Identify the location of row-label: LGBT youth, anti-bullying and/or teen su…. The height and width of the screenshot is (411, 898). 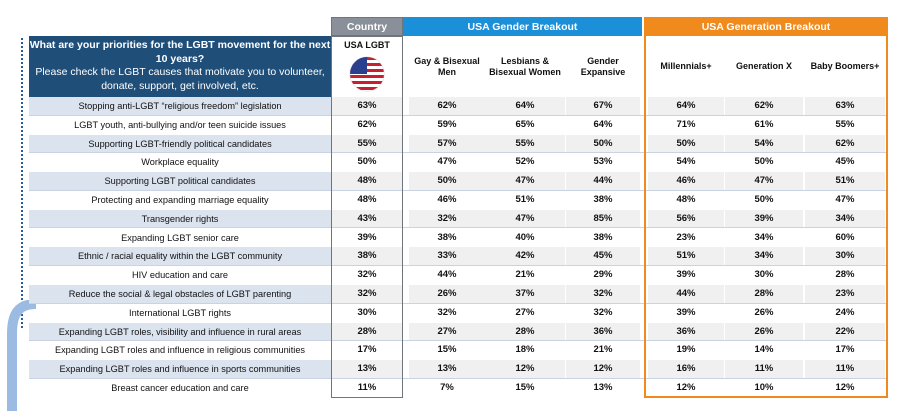
(180, 124).